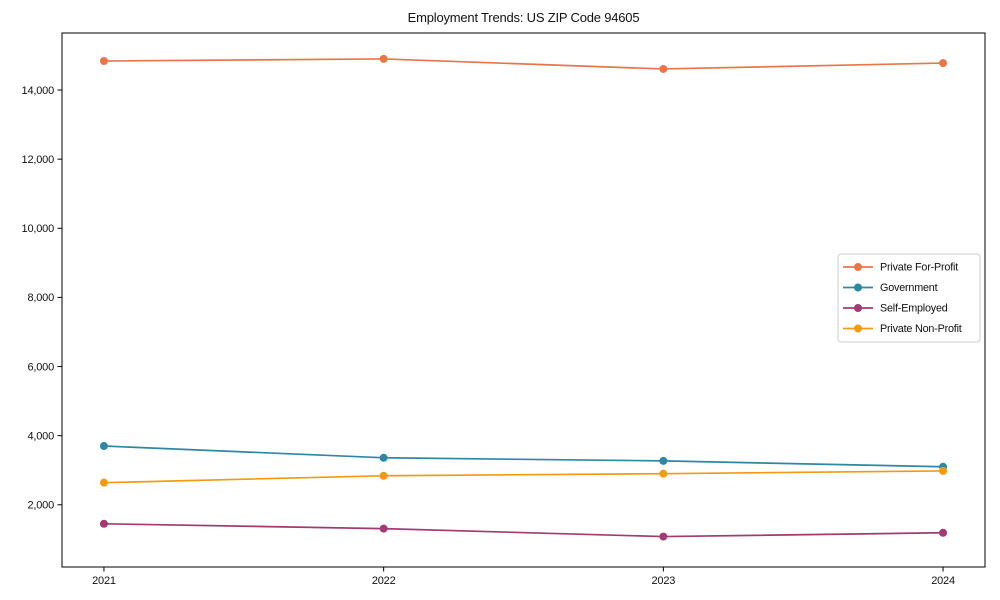  What do you see at coordinates (523, 64) in the screenshot?
I see `series-line-private-for-profit` at bounding box center [523, 64].